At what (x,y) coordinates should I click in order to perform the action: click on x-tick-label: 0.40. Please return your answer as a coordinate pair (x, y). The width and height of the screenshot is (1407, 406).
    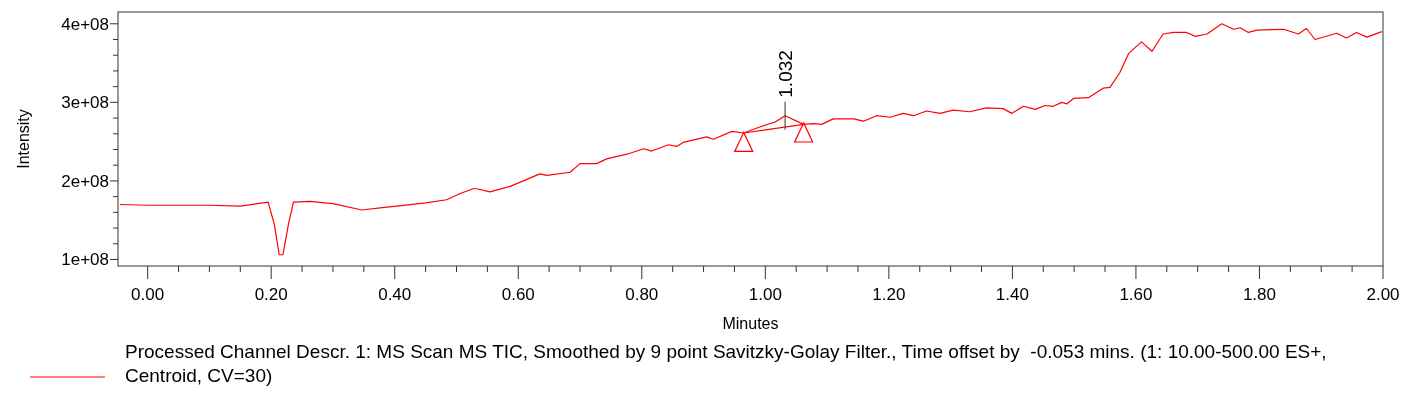
    Looking at the image, I should click on (395, 294).